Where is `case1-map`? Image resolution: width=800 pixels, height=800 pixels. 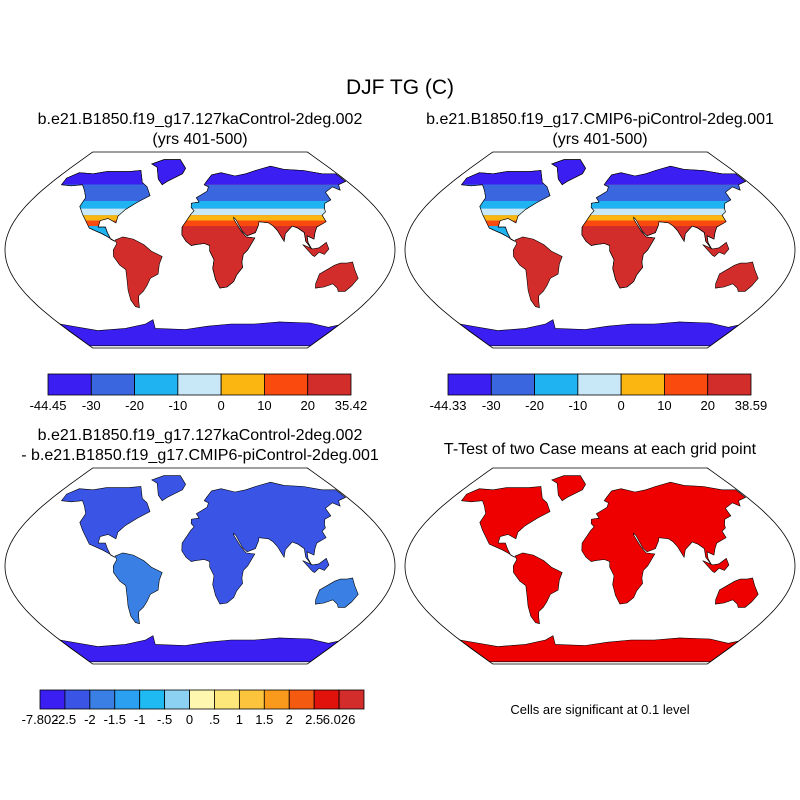
case1-map is located at coordinates (200, 250).